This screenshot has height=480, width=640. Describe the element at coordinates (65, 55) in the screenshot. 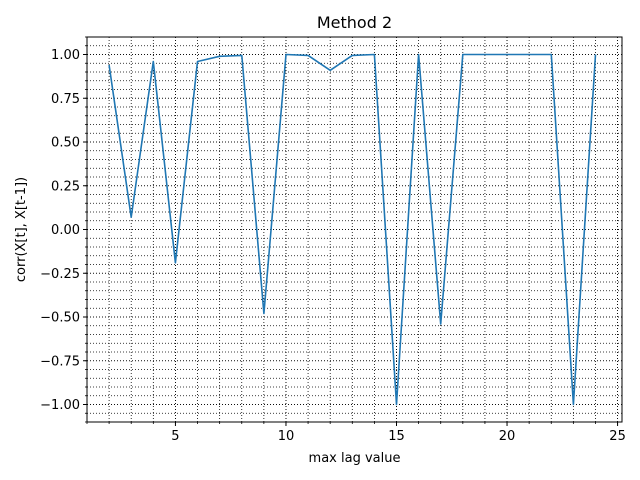

I see `y-tick-label: 1.00` at that location.